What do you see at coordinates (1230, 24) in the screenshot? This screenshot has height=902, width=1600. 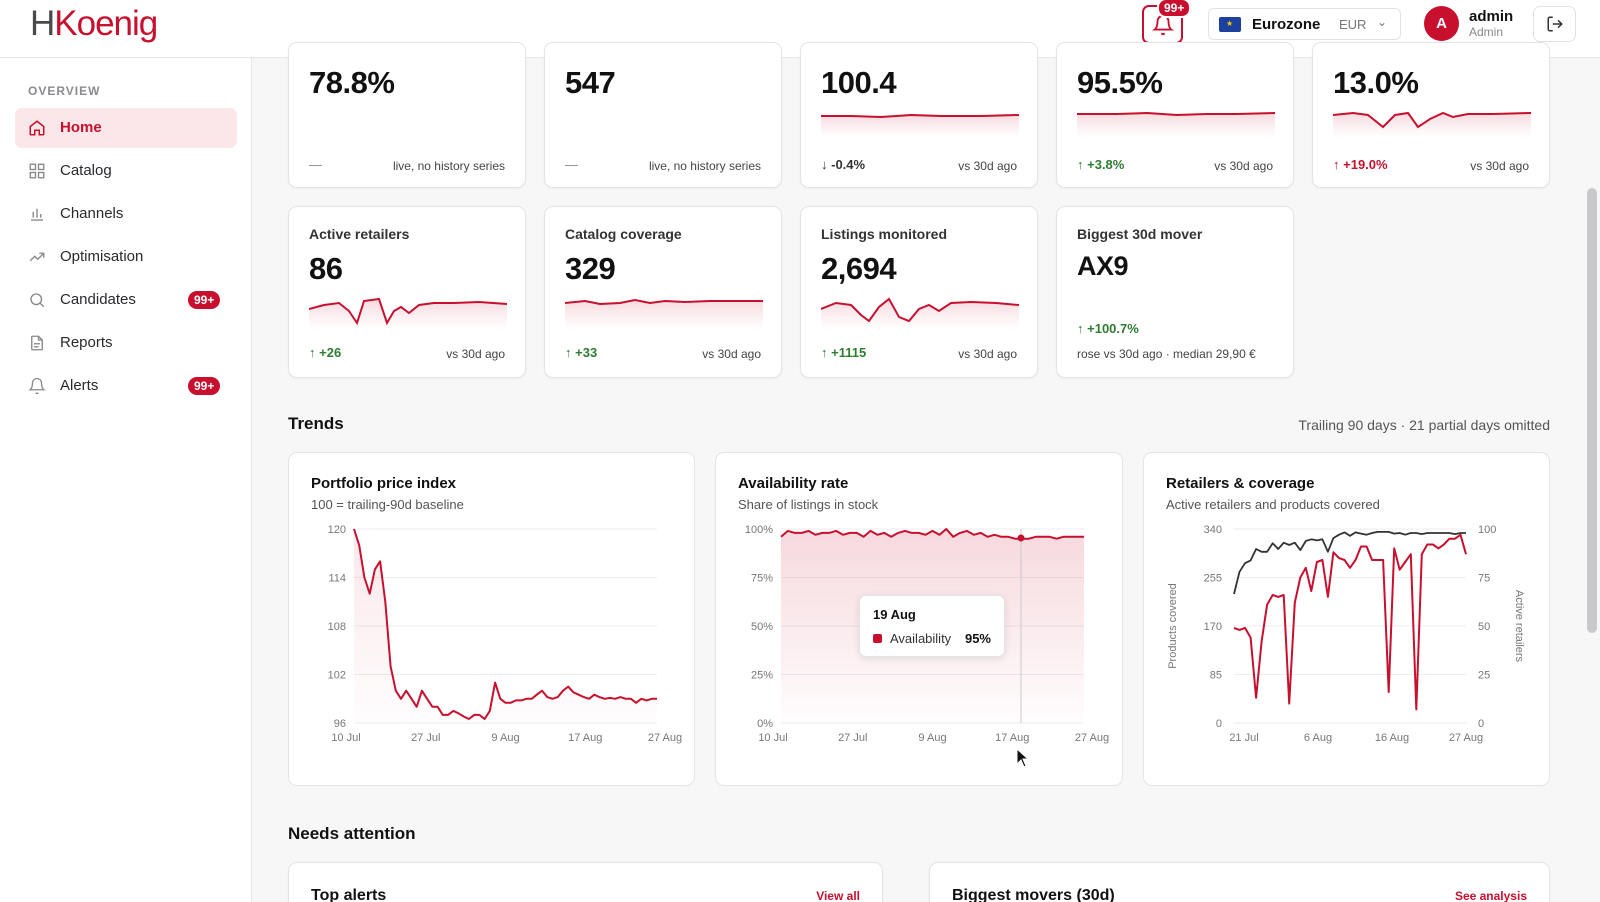 I see `eu-flag-icon` at bounding box center [1230, 24].